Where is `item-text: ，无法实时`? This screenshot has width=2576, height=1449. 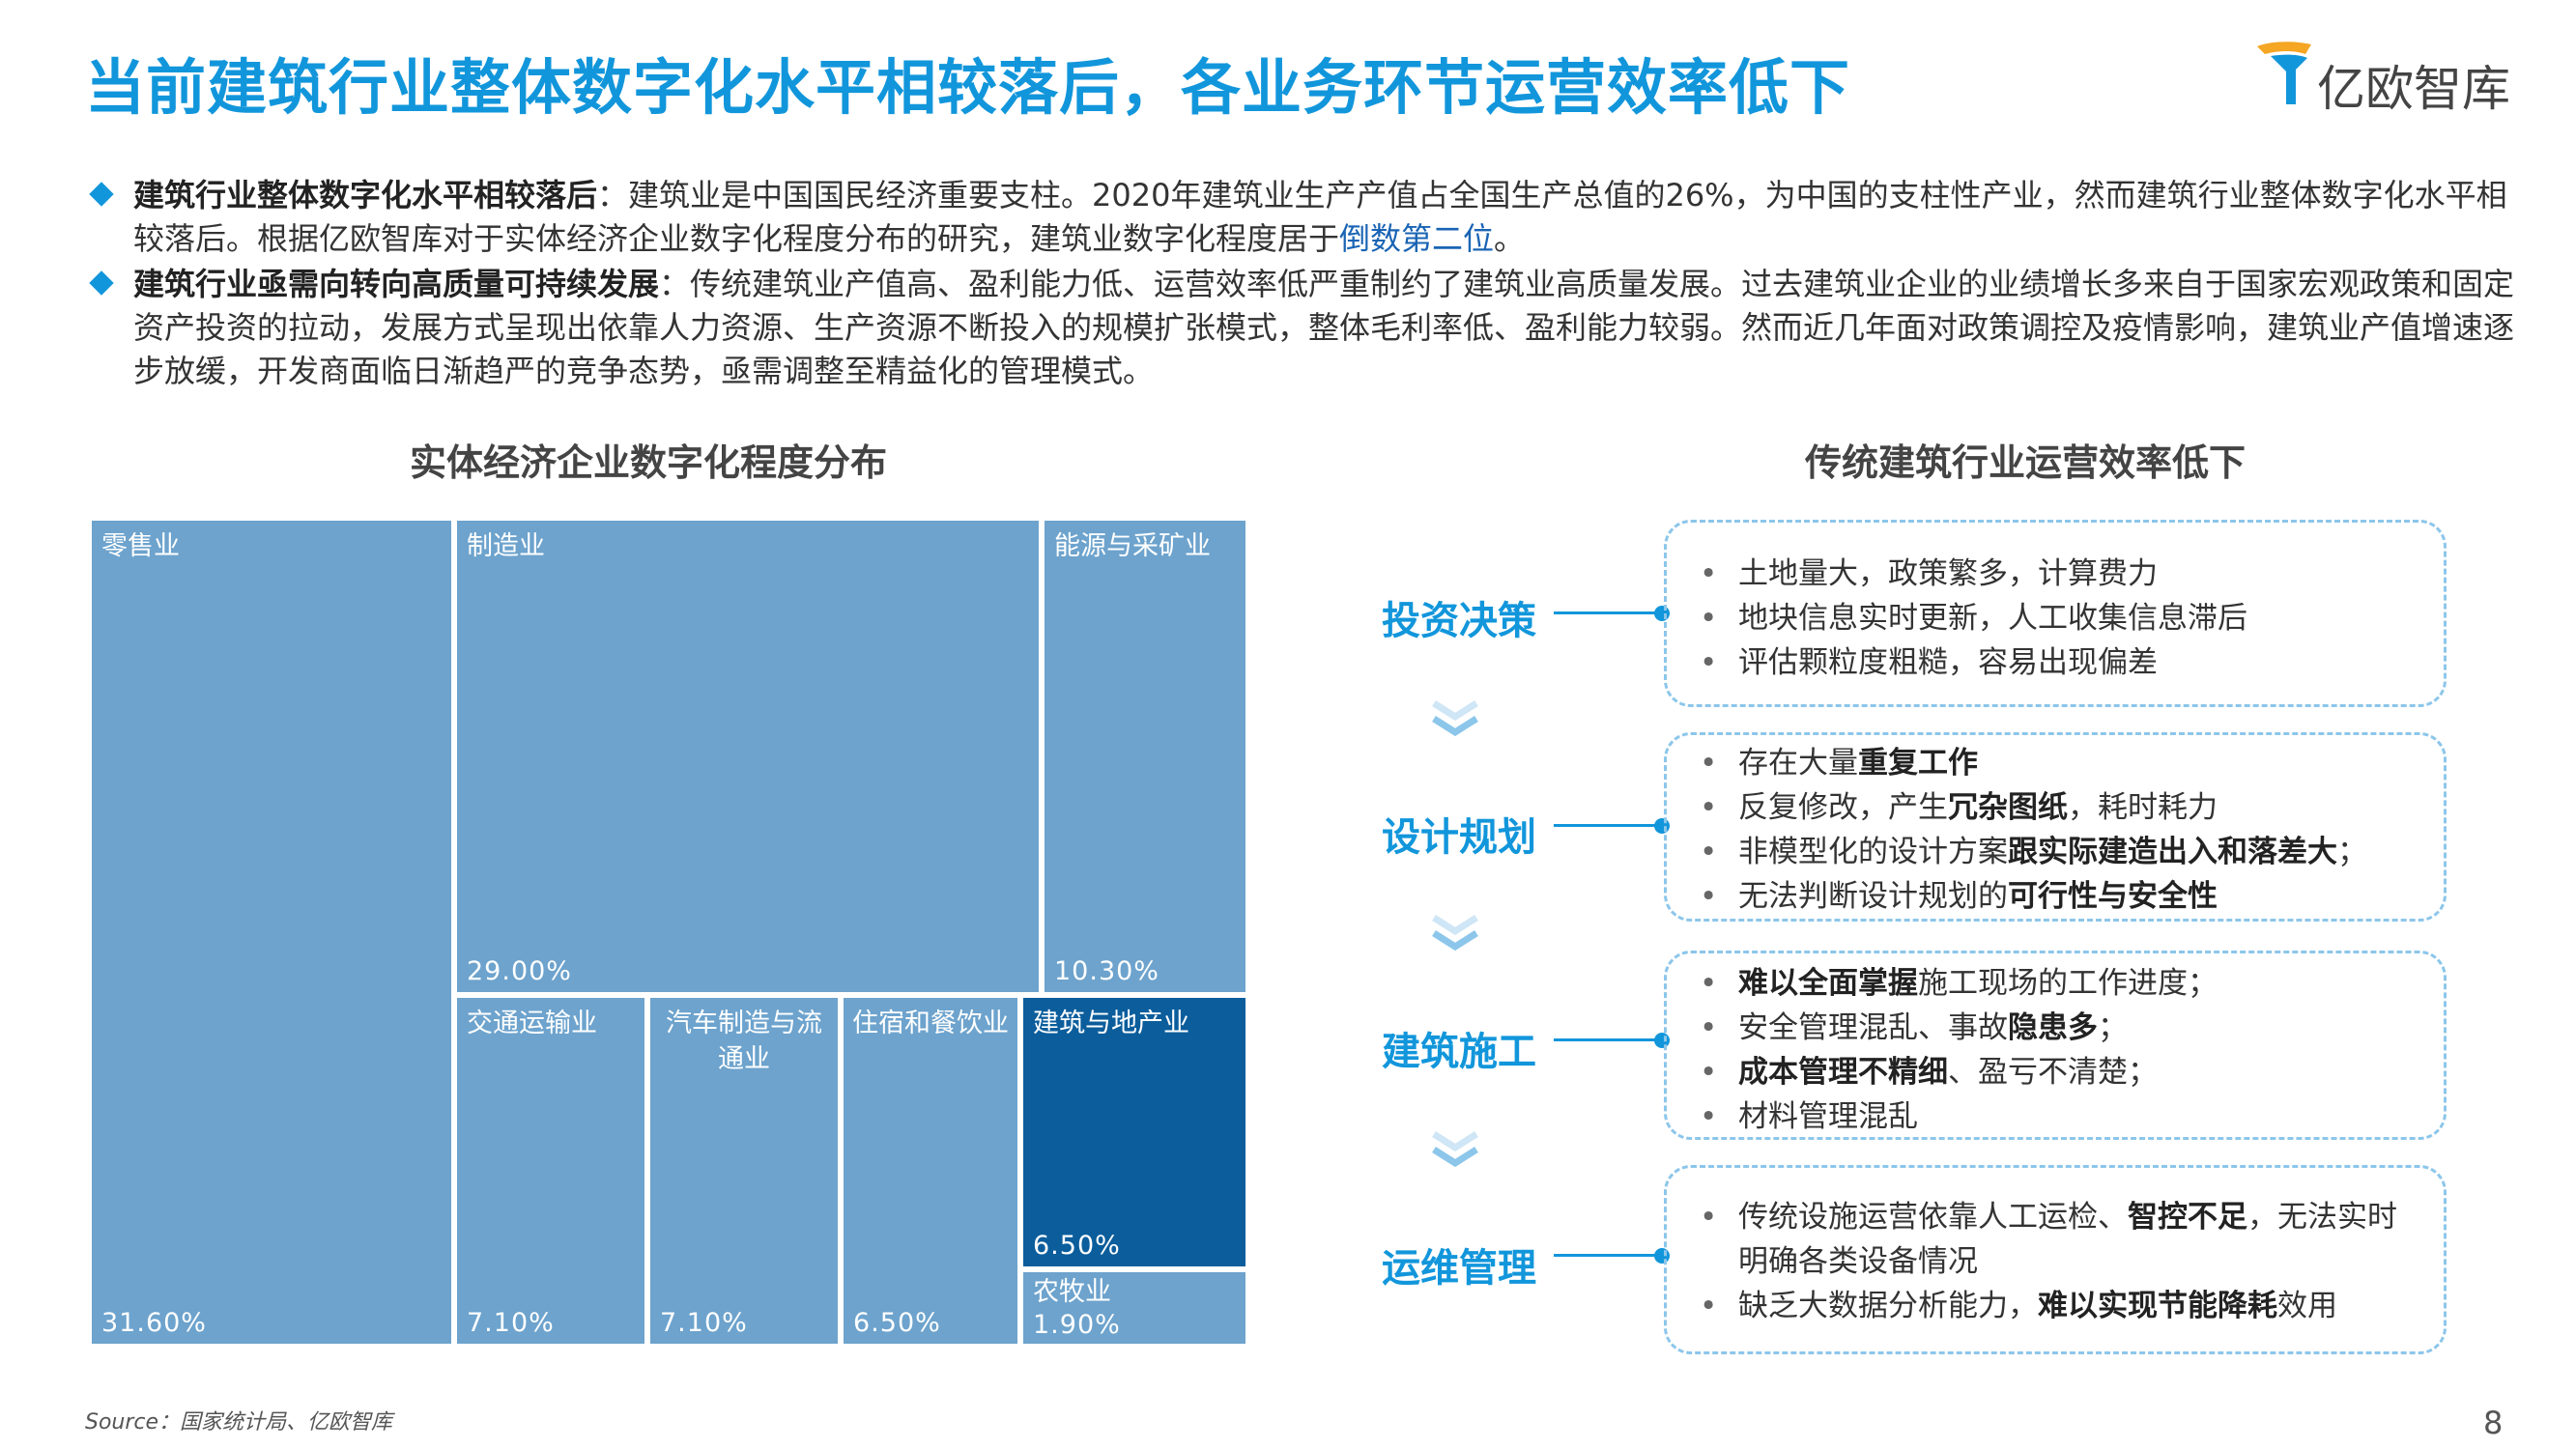 item-text: ，无法实时 is located at coordinates (2322, 1217).